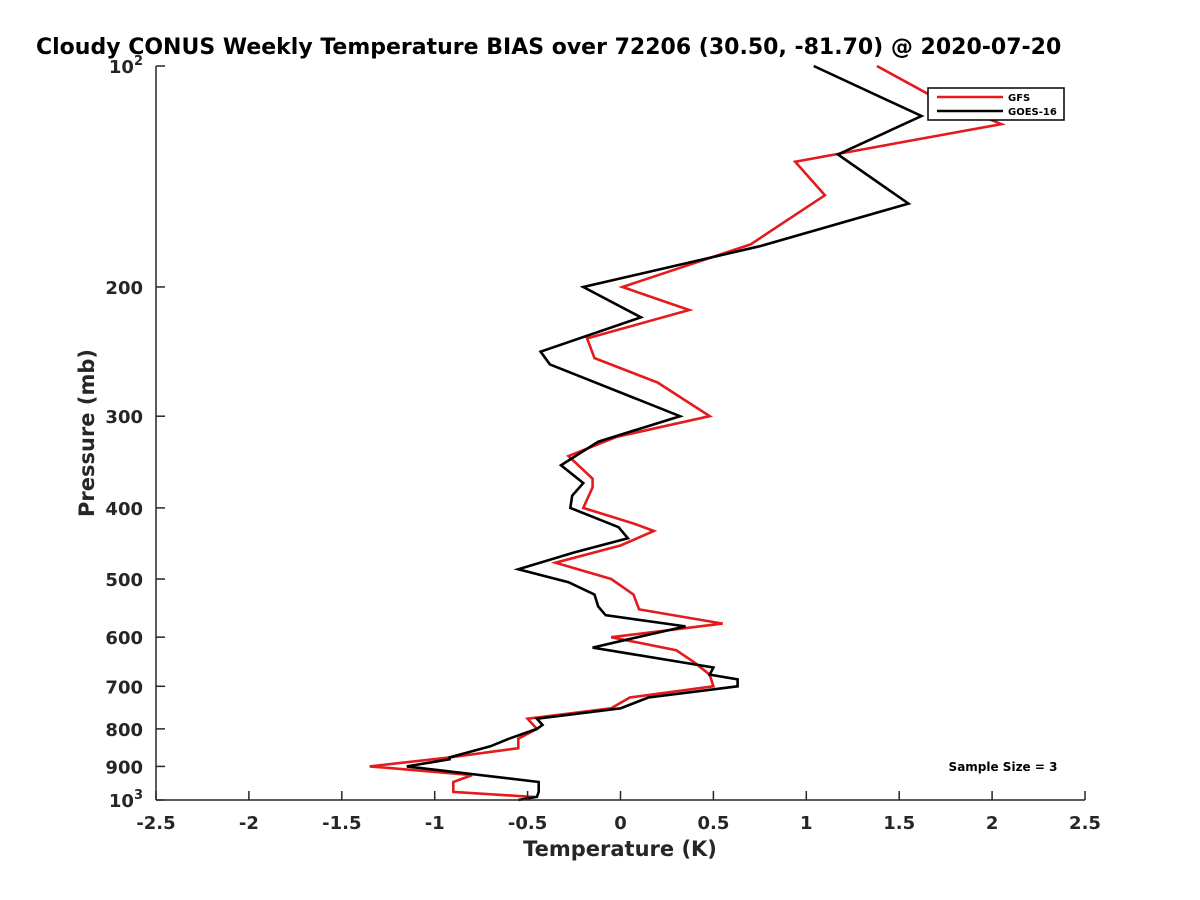 The width and height of the screenshot is (1200, 900). Describe the element at coordinates (527, 823) in the screenshot. I see `x-tick-label: -0.5` at that location.